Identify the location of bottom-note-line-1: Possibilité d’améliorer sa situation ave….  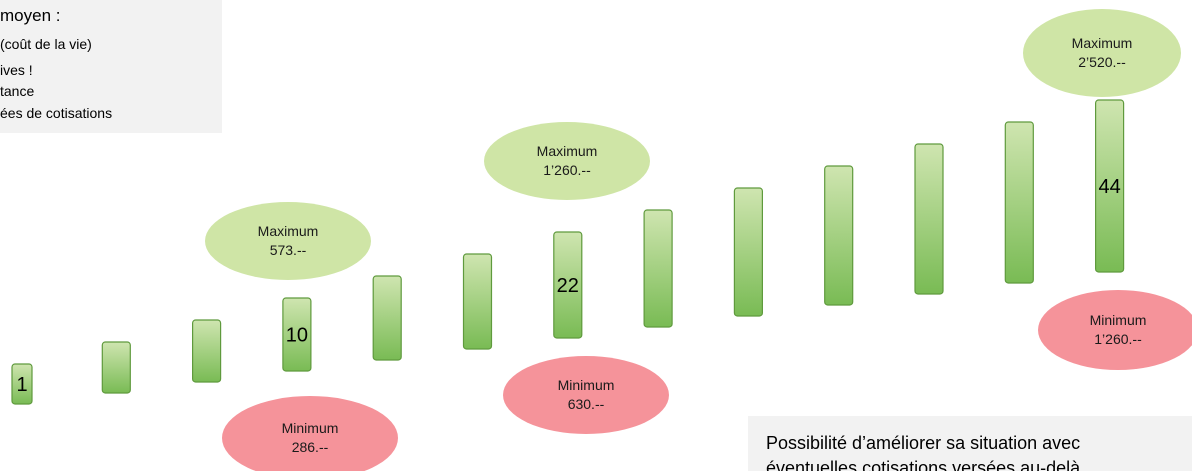
(923, 443).